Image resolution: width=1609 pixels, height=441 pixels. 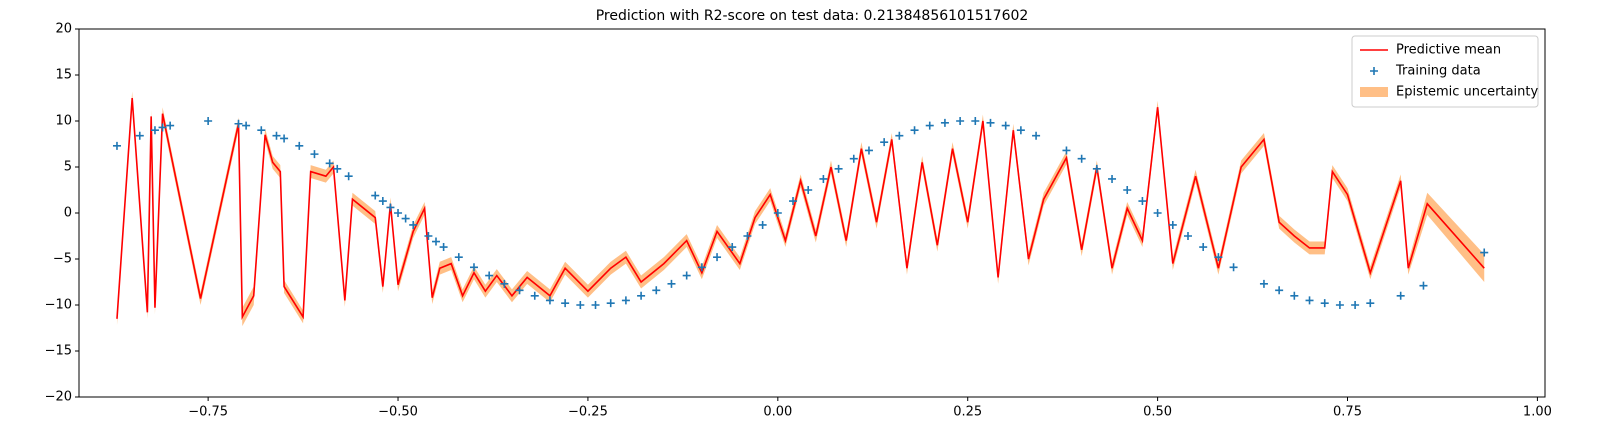 I want to click on y-tick-label: −5, so click(x=62, y=259).